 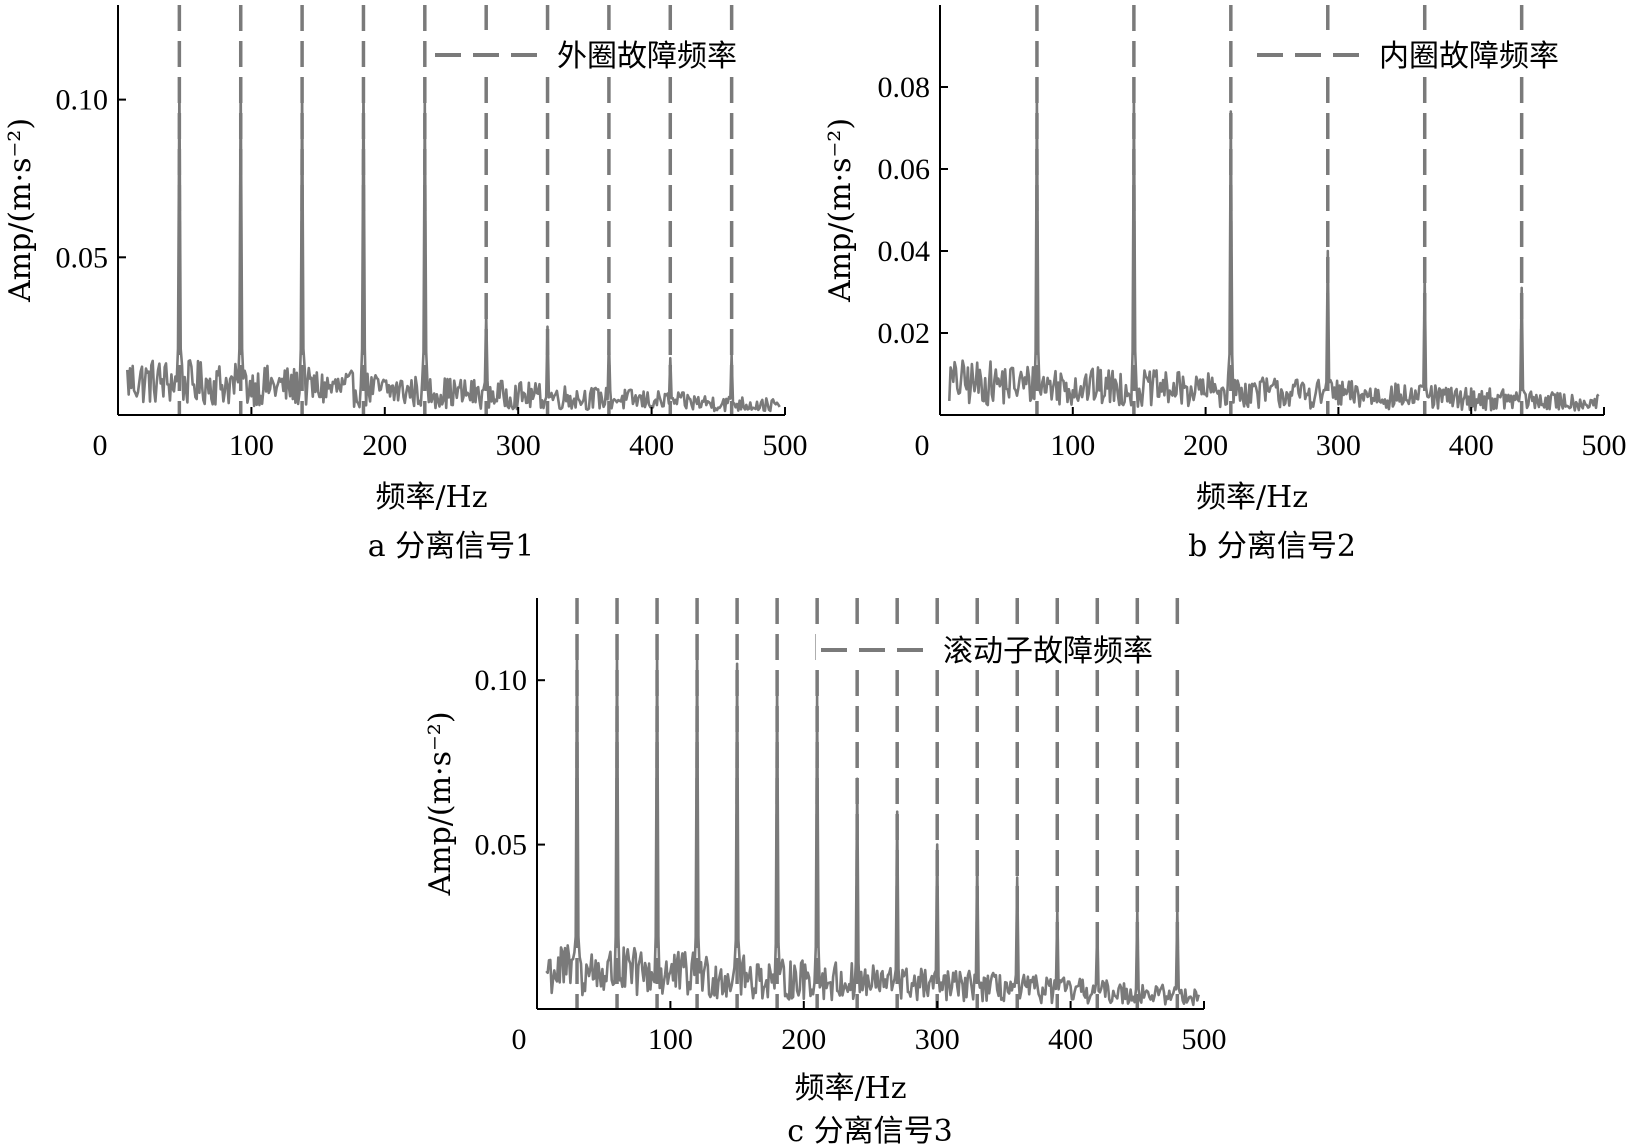 What do you see at coordinates (647, 56) in the screenshot?
I see `legend-label: 外圈故障频率` at bounding box center [647, 56].